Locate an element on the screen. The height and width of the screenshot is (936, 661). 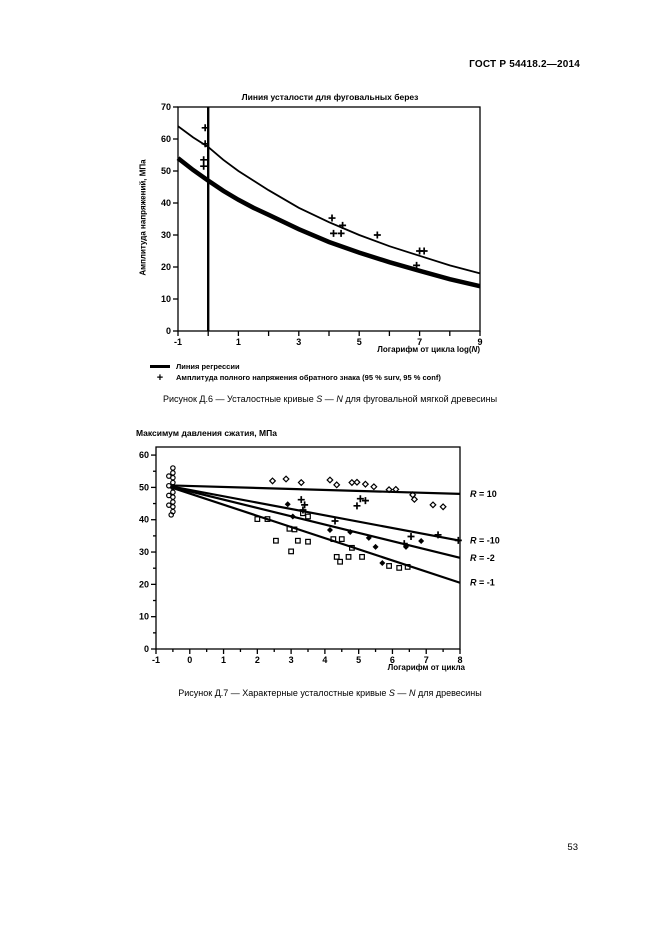
x-tick-label: 2 is located at coordinates (257, 660).